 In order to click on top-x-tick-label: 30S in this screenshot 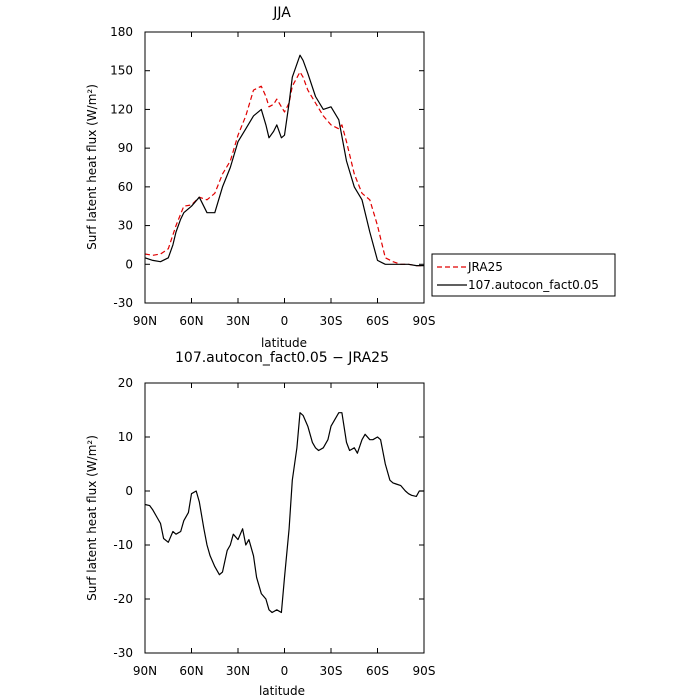, I will do `click(331, 321)`.